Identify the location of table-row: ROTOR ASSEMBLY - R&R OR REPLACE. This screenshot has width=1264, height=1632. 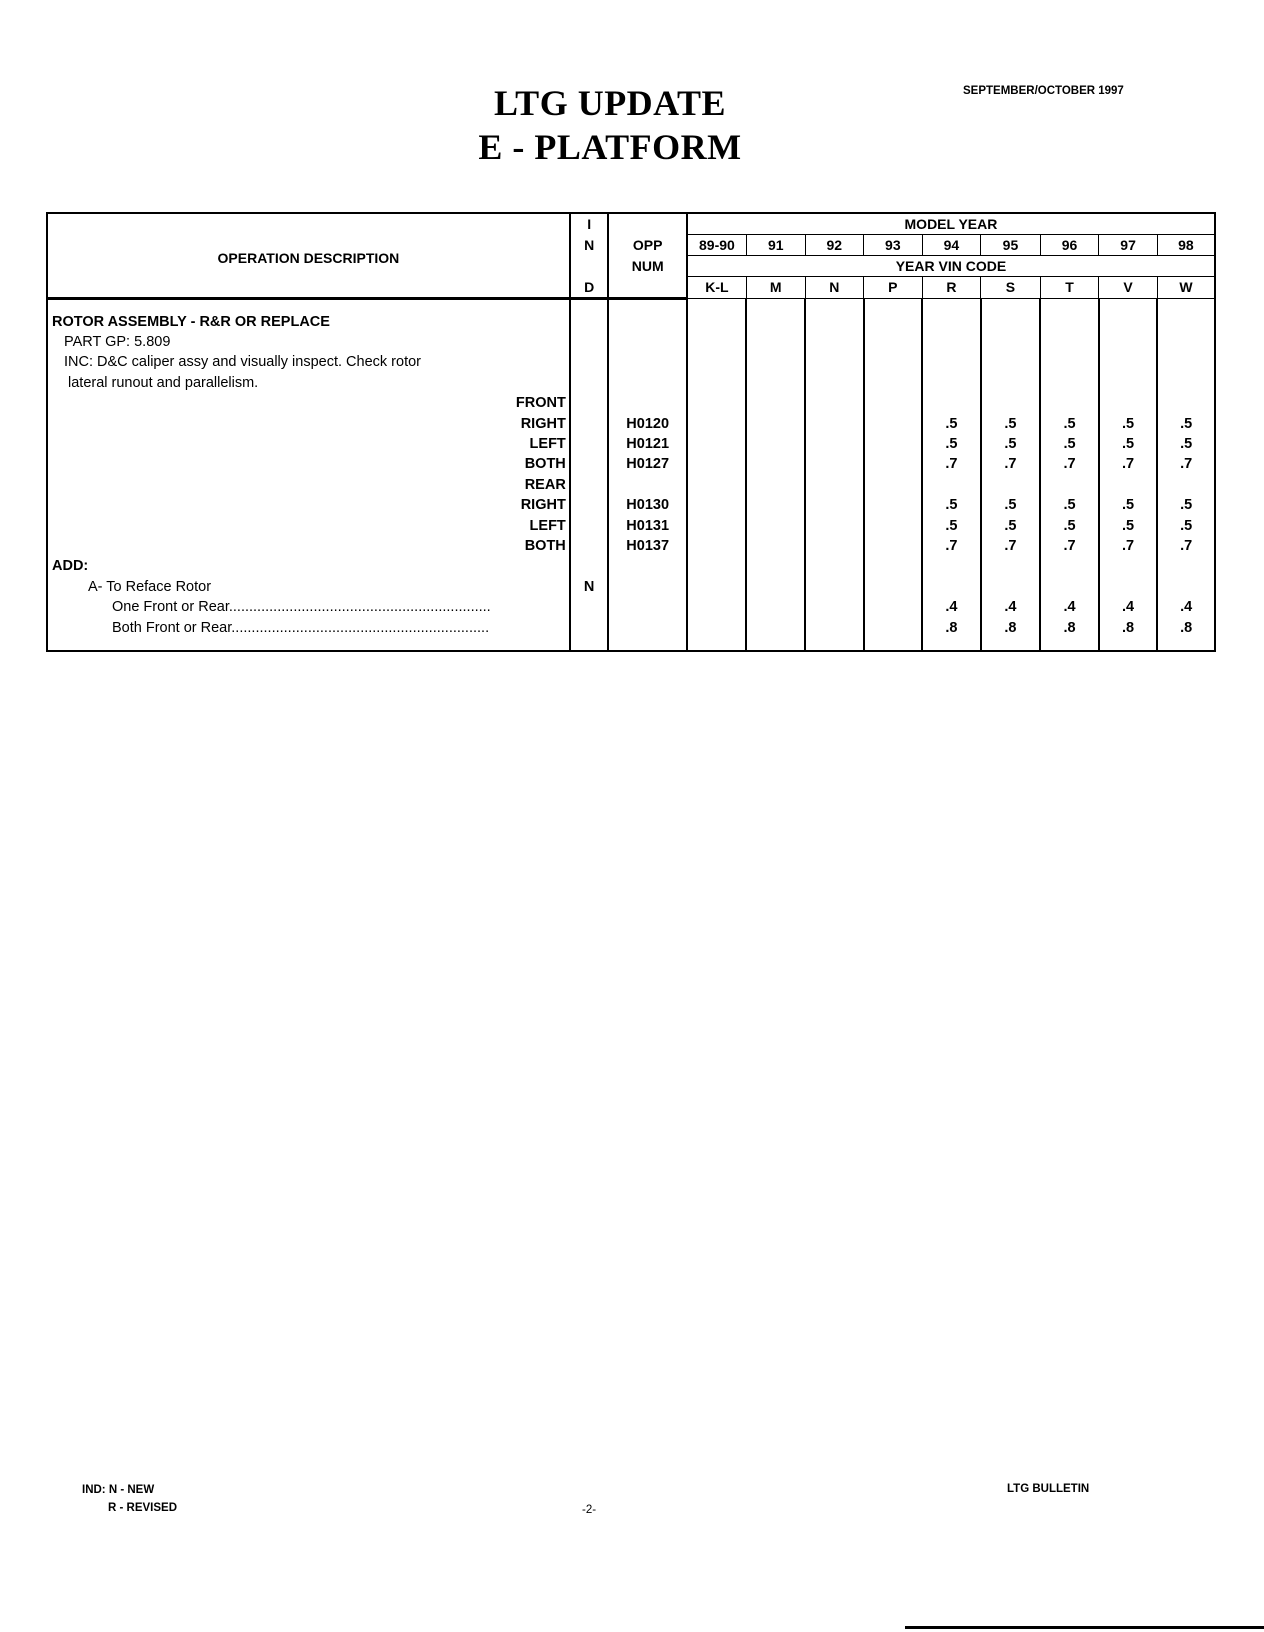
(631, 321).